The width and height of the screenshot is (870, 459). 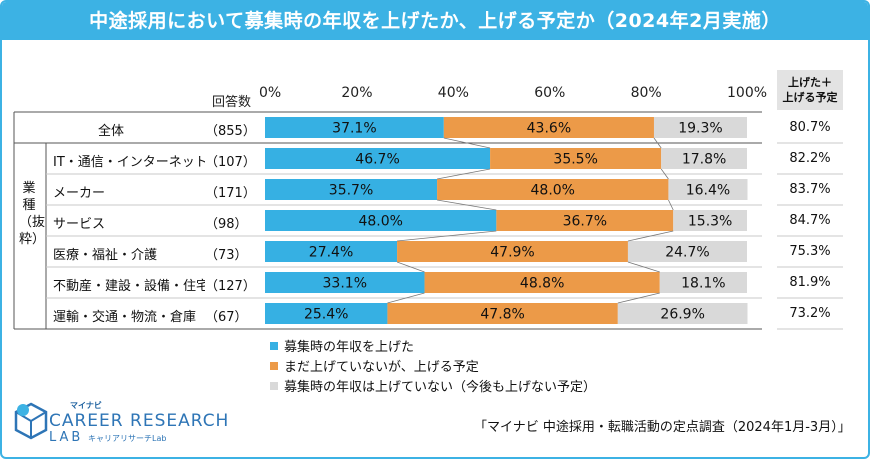 What do you see at coordinates (349, 347) in the screenshot?
I see `legend-label: 募集時の年収を上げた` at bounding box center [349, 347].